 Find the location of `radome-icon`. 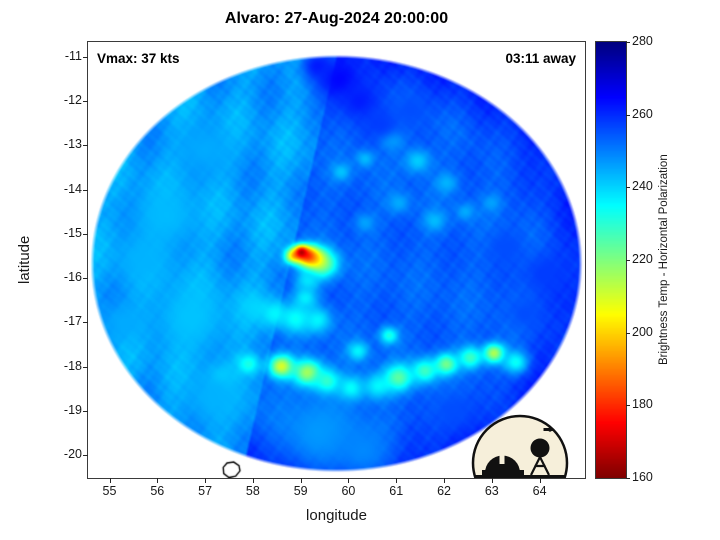

radome-icon is located at coordinates (540, 448).